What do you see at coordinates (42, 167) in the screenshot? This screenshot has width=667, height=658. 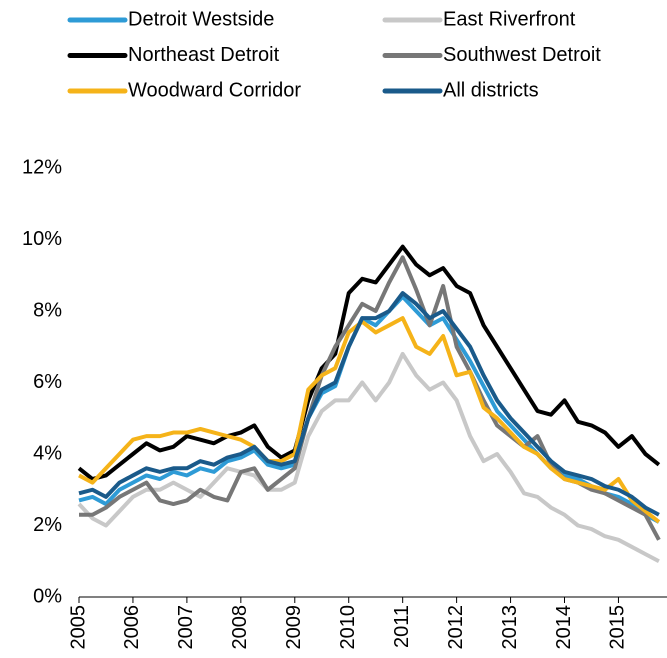 I see `y-tick-label: 12%` at bounding box center [42, 167].